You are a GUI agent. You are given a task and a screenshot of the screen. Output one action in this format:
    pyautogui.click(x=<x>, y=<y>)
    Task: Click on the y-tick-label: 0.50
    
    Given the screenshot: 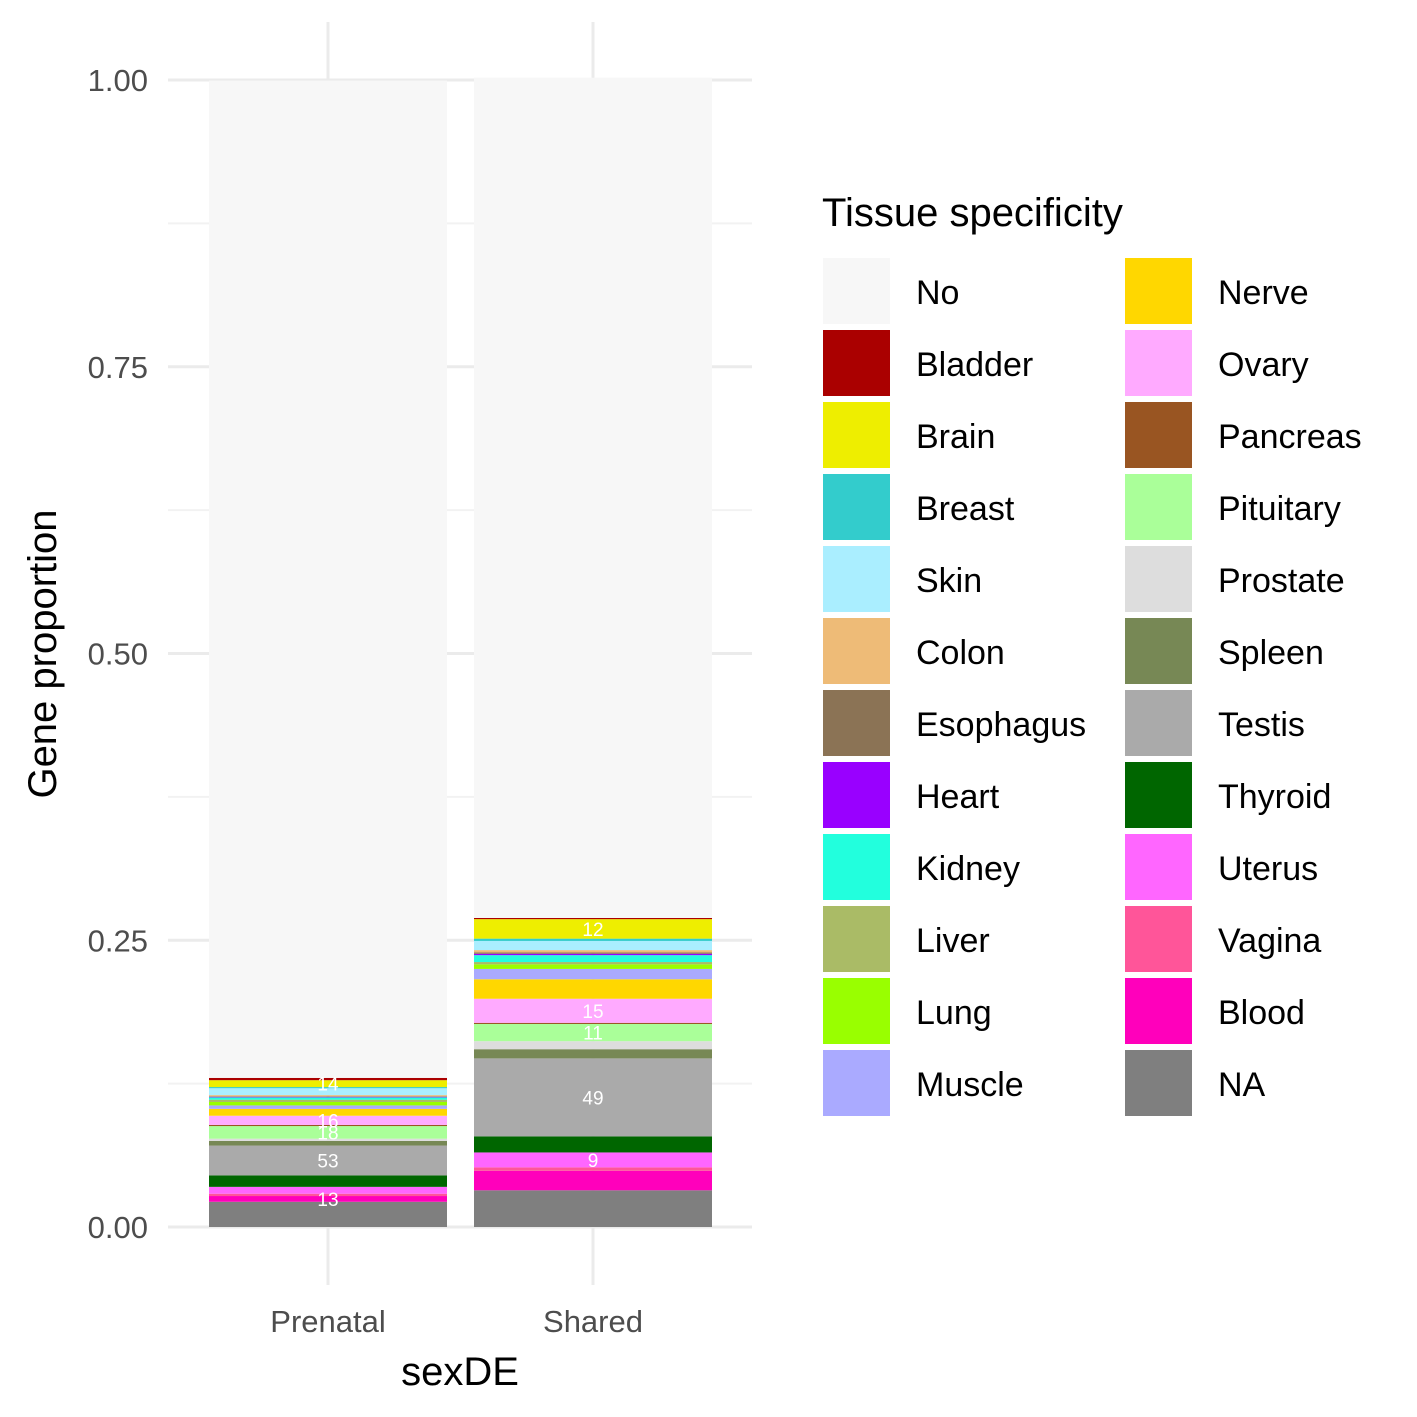 What is the action you would take?
    pyautogui.click(x=118, y=654)
    